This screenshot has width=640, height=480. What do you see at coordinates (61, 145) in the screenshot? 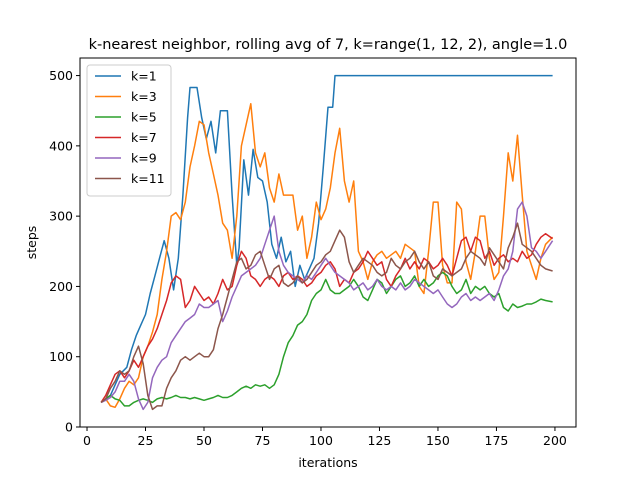
I see `y-tick-label: 400` at bounding box center [61, 145].